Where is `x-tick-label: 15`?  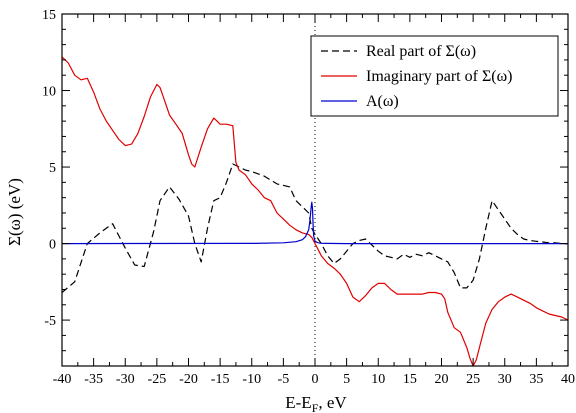 x-tick-label: 15 is located at coordinates (410, 379).